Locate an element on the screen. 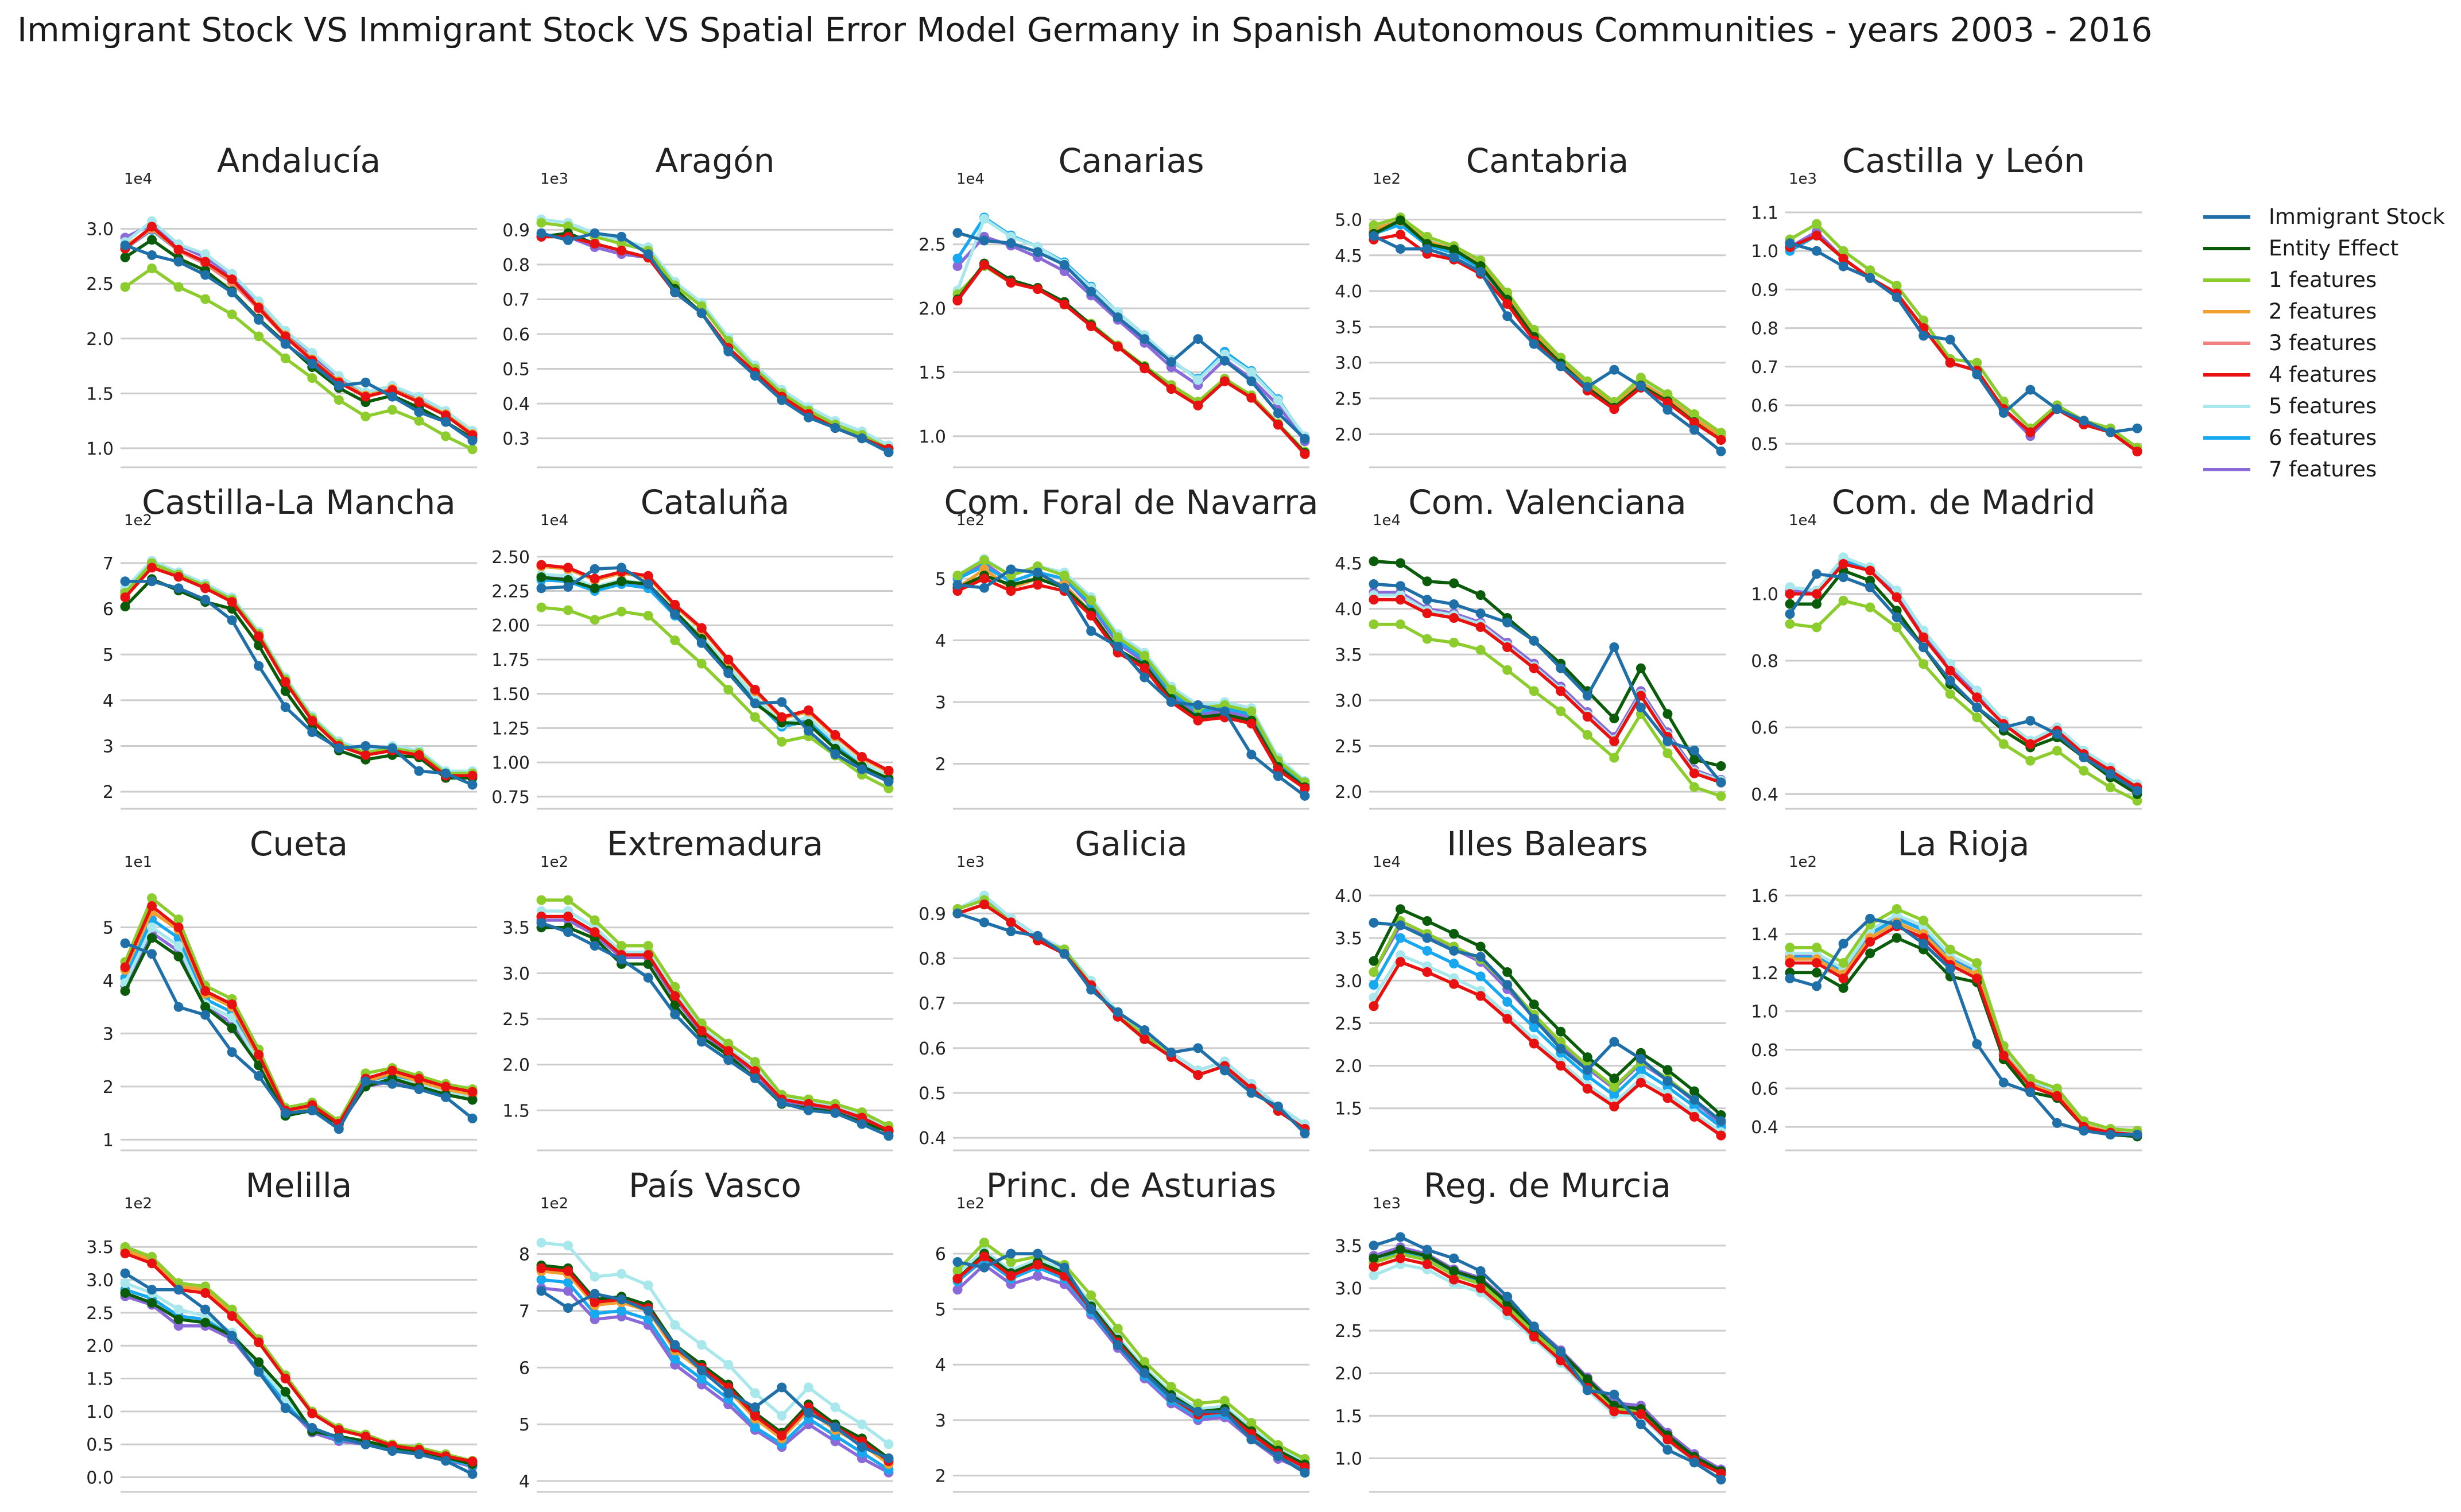 This screenshot has height=1512, width=2461. legend-label: 5 features is located at coordinates (2323, 406).